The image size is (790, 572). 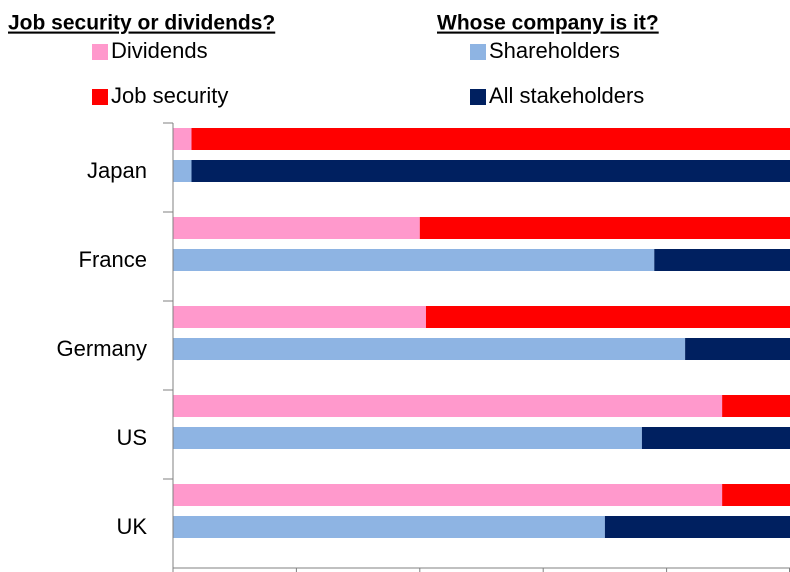 What do you see at coordinates (131, 437) in the screenshot?
I see `y-tick-label: US` at bounding box center [131, 437].